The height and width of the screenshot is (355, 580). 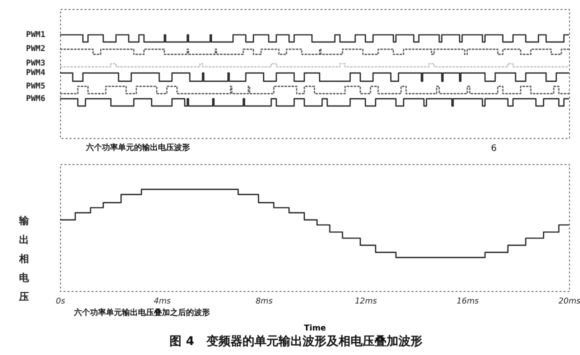 What do you see at coordinates (137, 147) in the screenshot?
I see `text: 六个功率单元的输出电压波形` at bounding box center [137, 147].